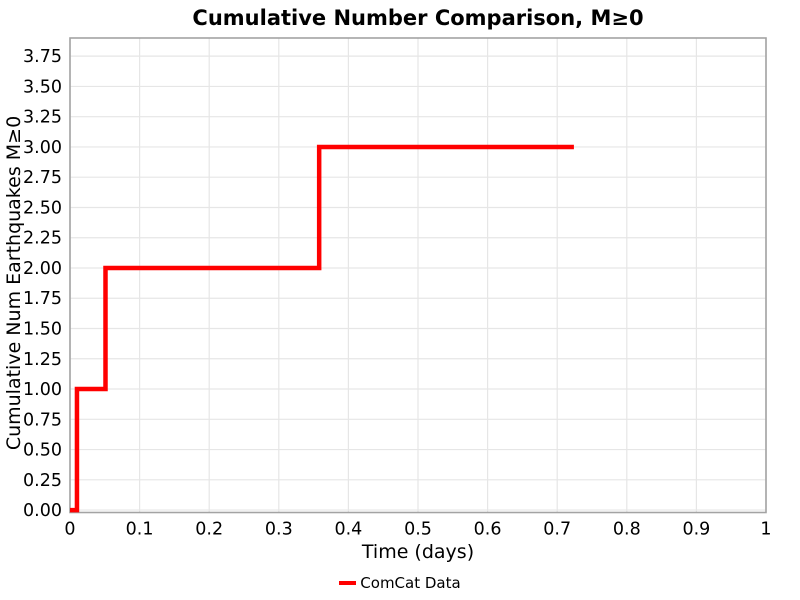  What do you see at coordinates (557, 530) in the screenshot?
I see `x-tick-label: 0.7` at bounding box center [557, 530].